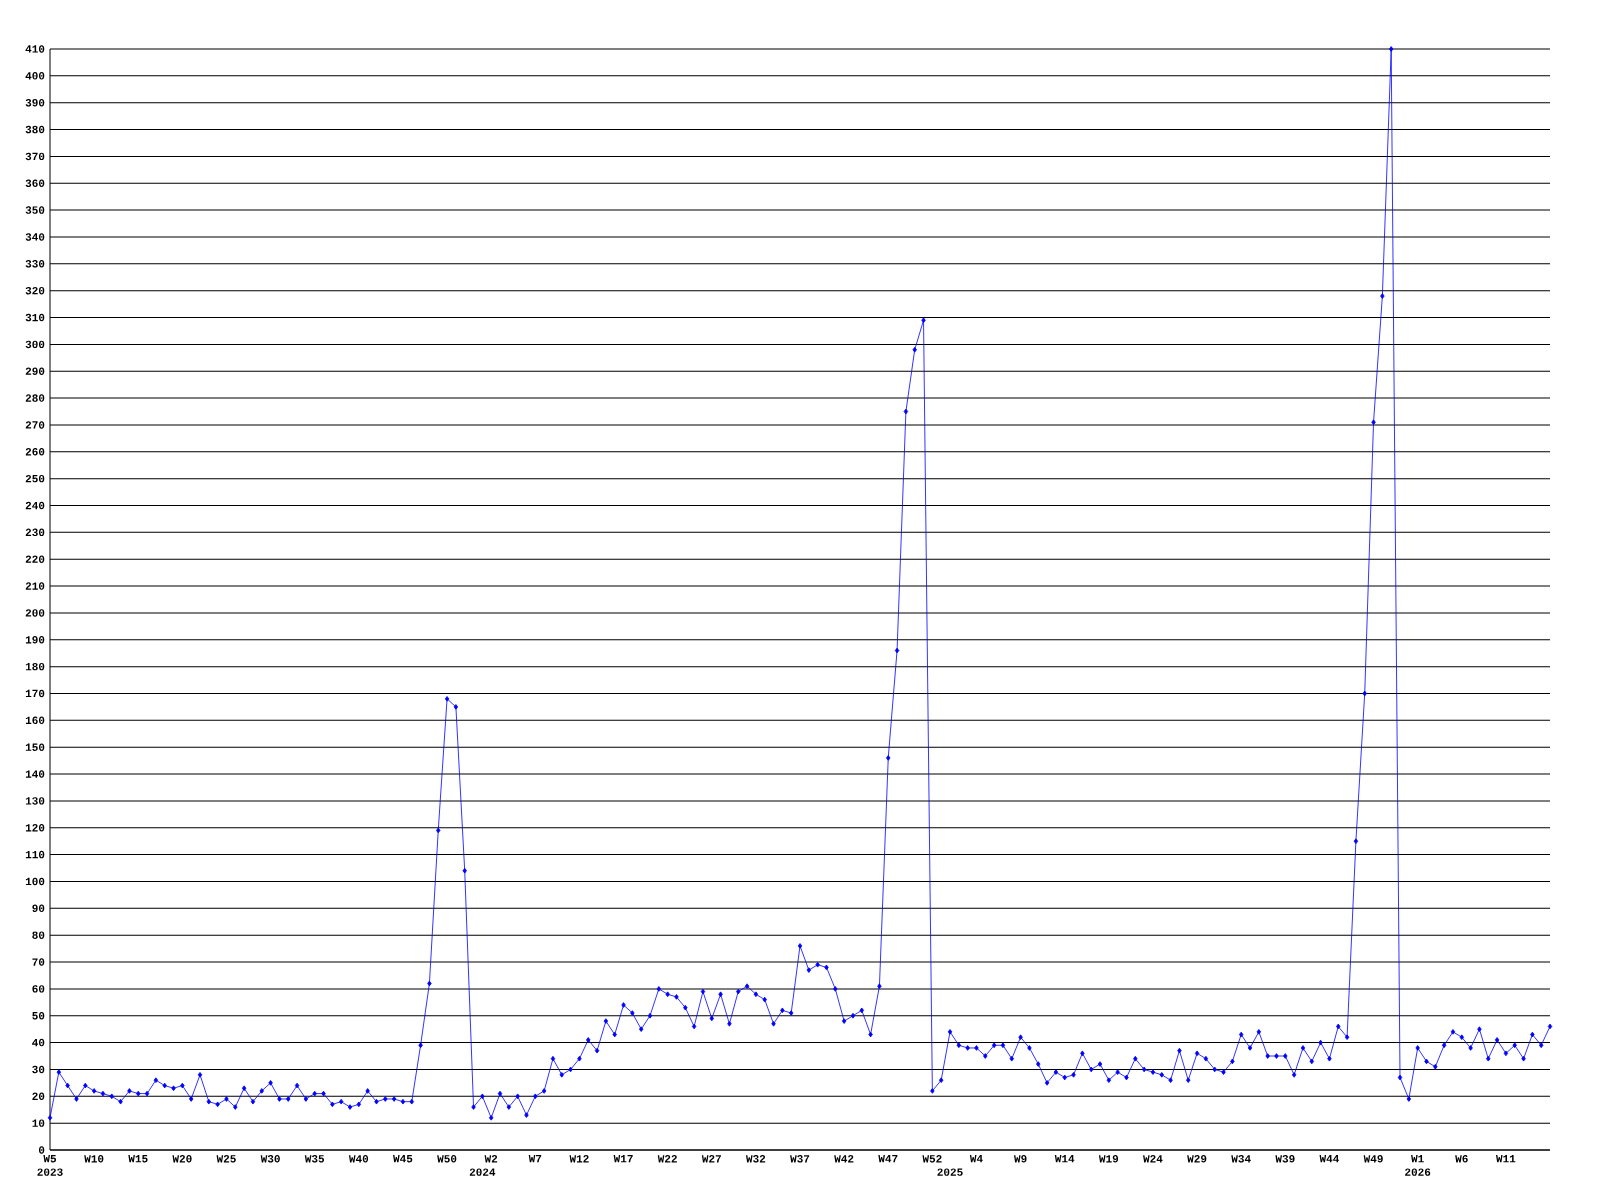 This screenshot has height=1200, width=1600. Describe the element at coordinates (35, 129) in the screenshot. I see `y-tick-label: 380` at that location.